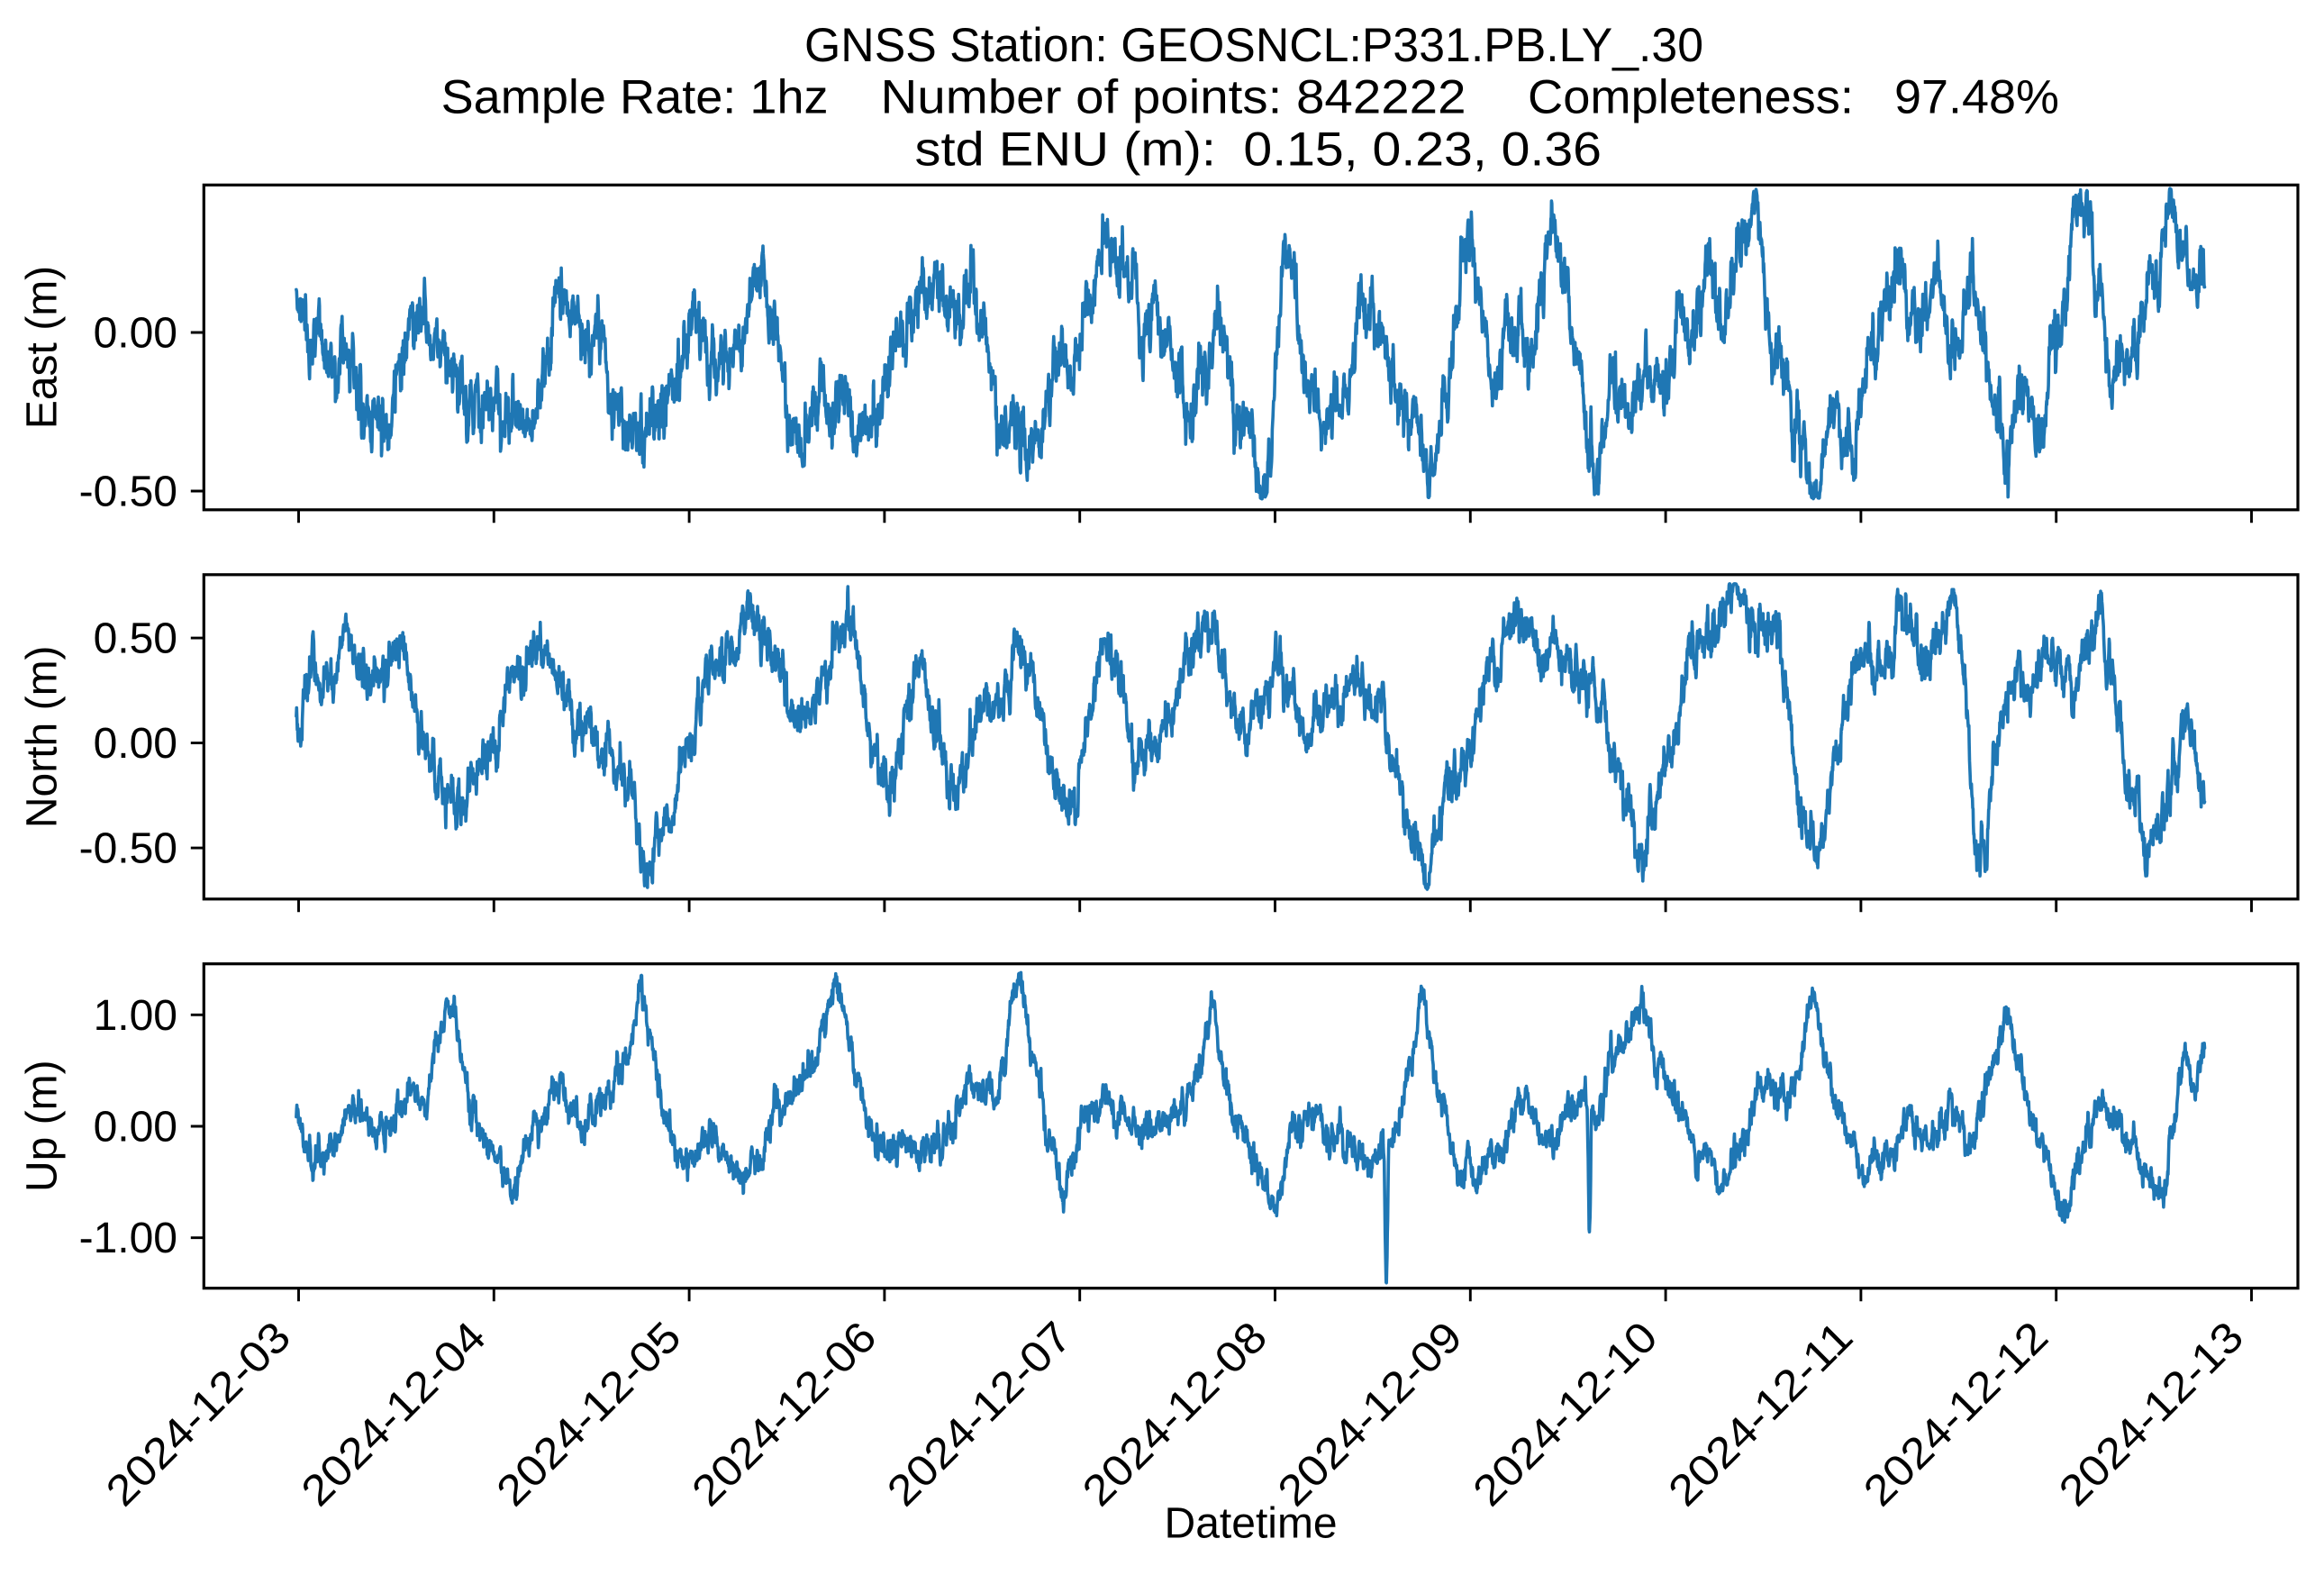 The height and width of the screenshot is (1575, 2324). Describe the element at coordinates (1976, 96) in the screenshot. I see `svg-text: 97.48%` at that location.